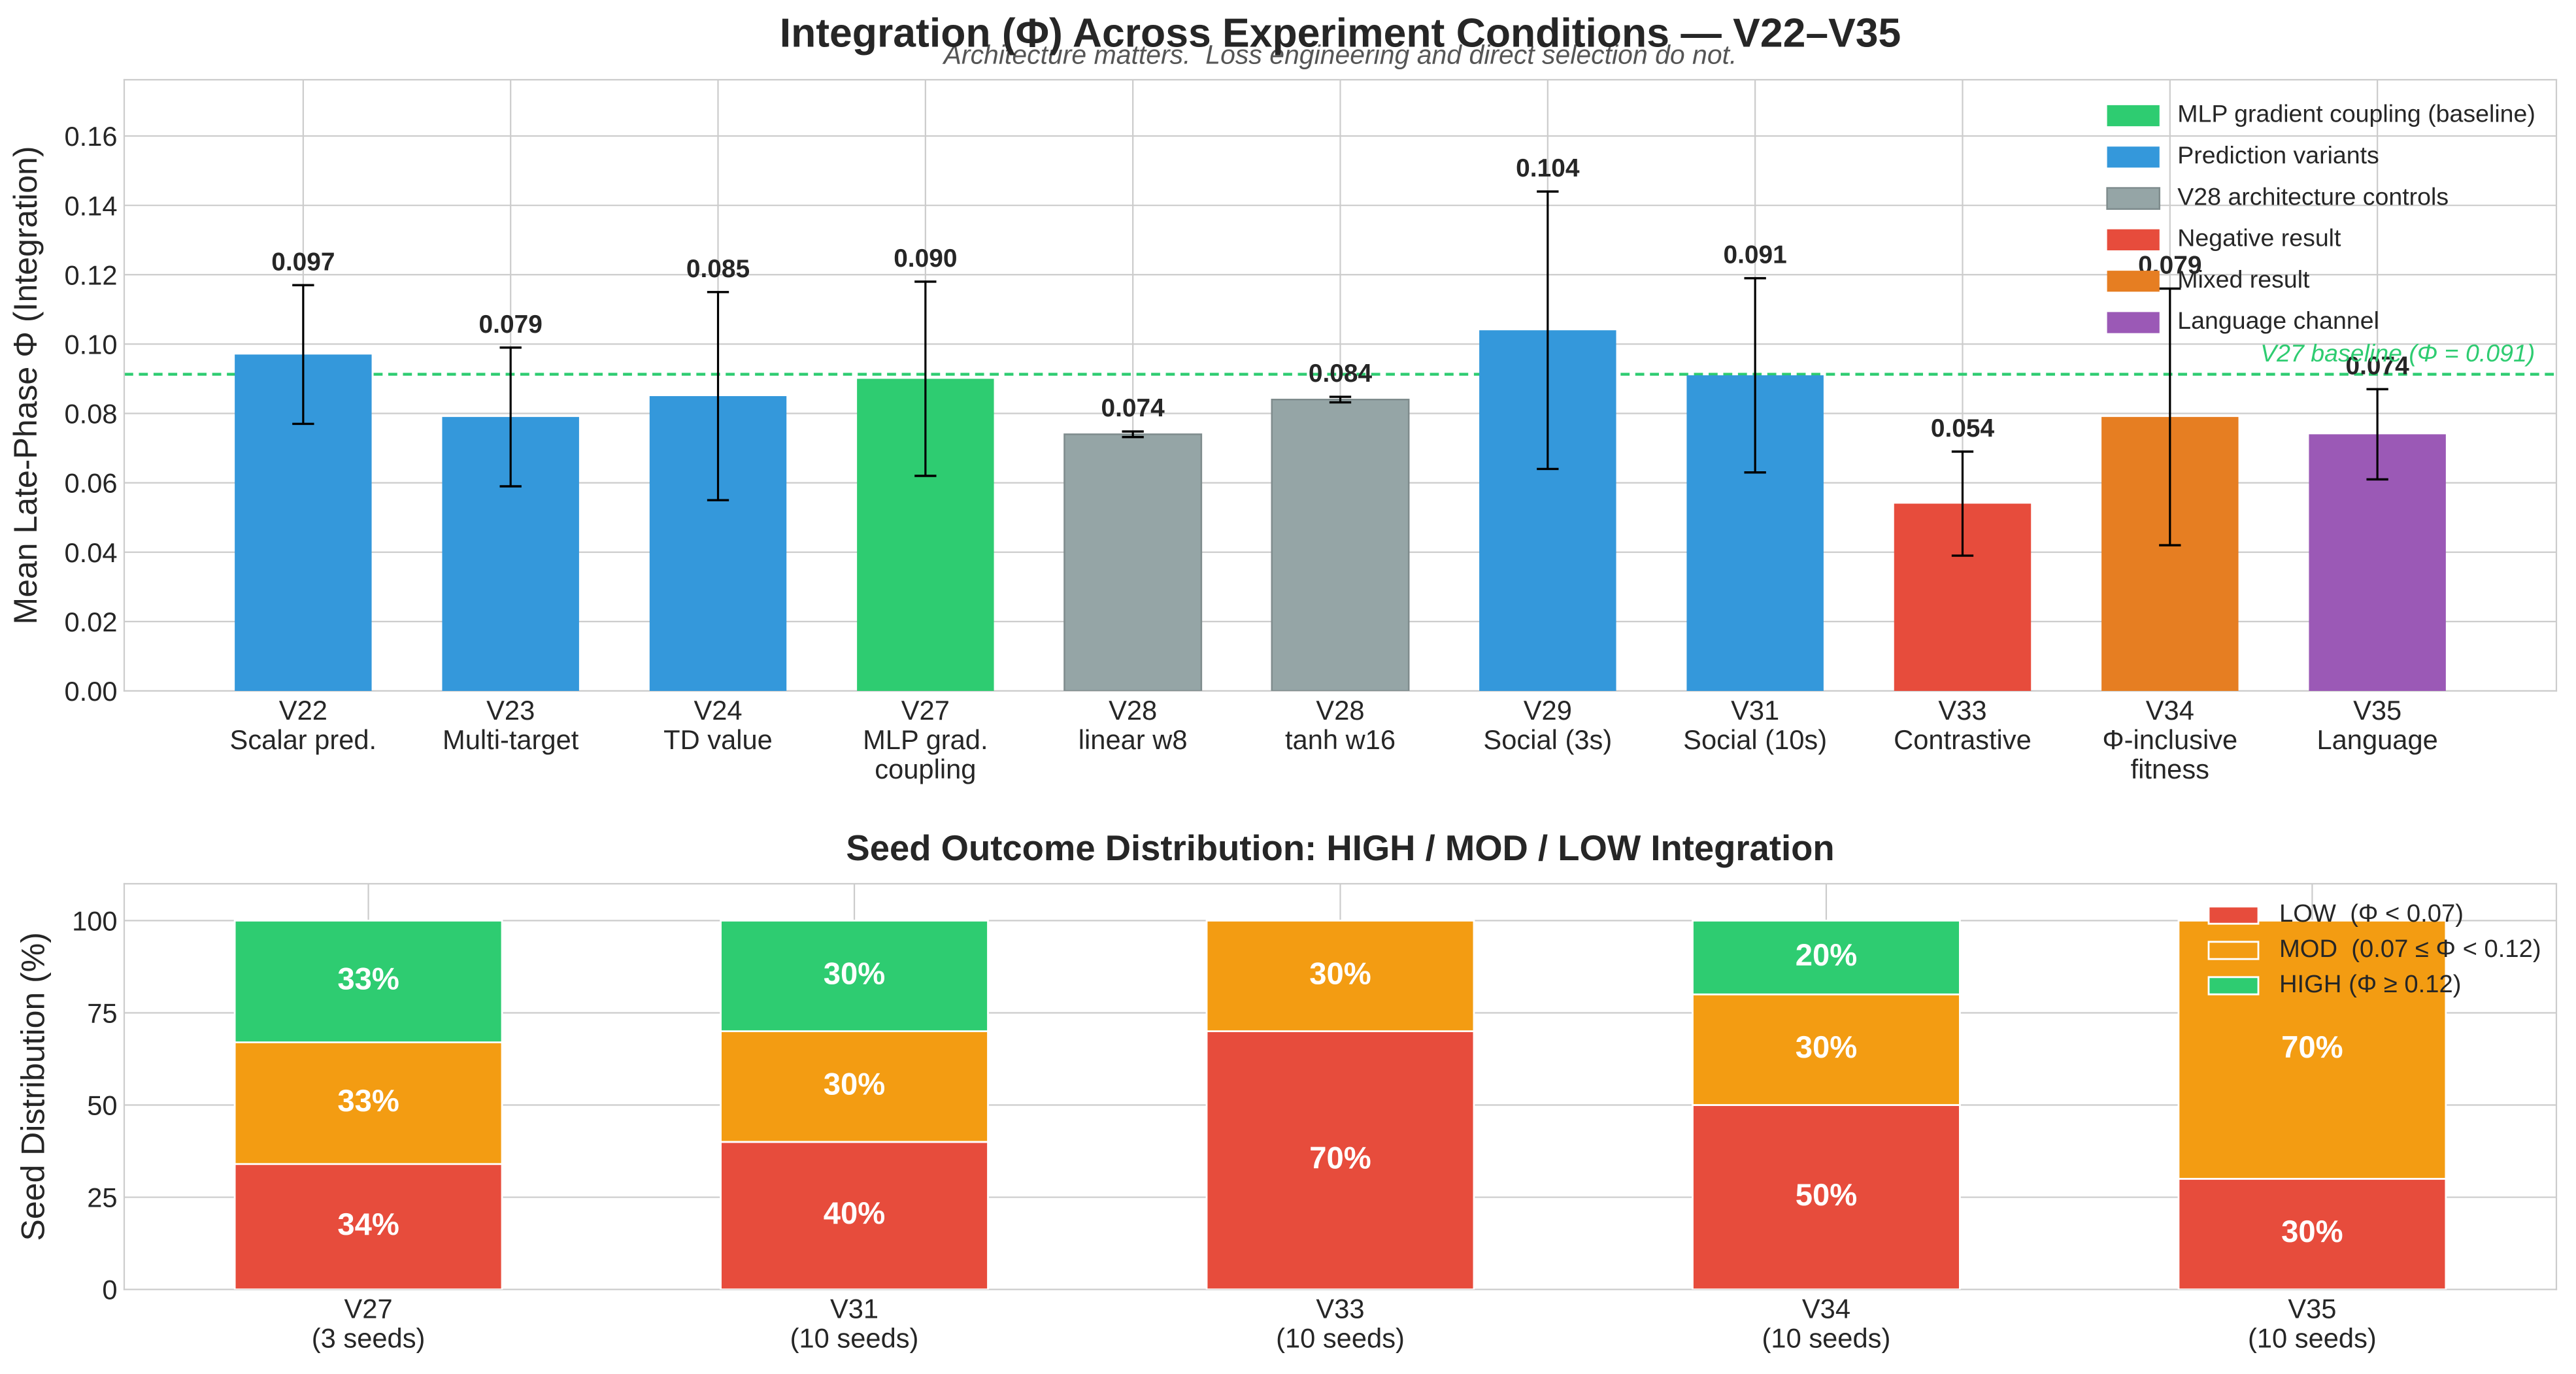  Describe the element at coordinates (1755, 739) in the screenshot. I see `svg-text: Social (10s)` at that location.